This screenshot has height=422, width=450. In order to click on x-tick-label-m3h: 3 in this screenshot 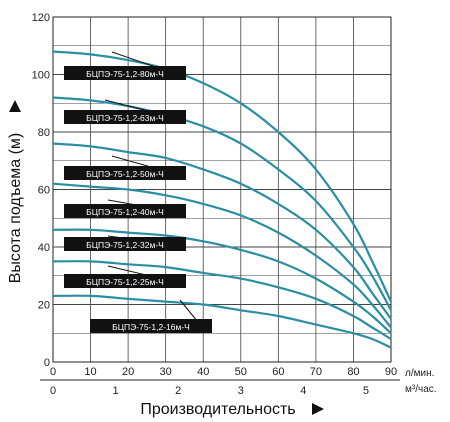, I will do `click(241, 391)`.